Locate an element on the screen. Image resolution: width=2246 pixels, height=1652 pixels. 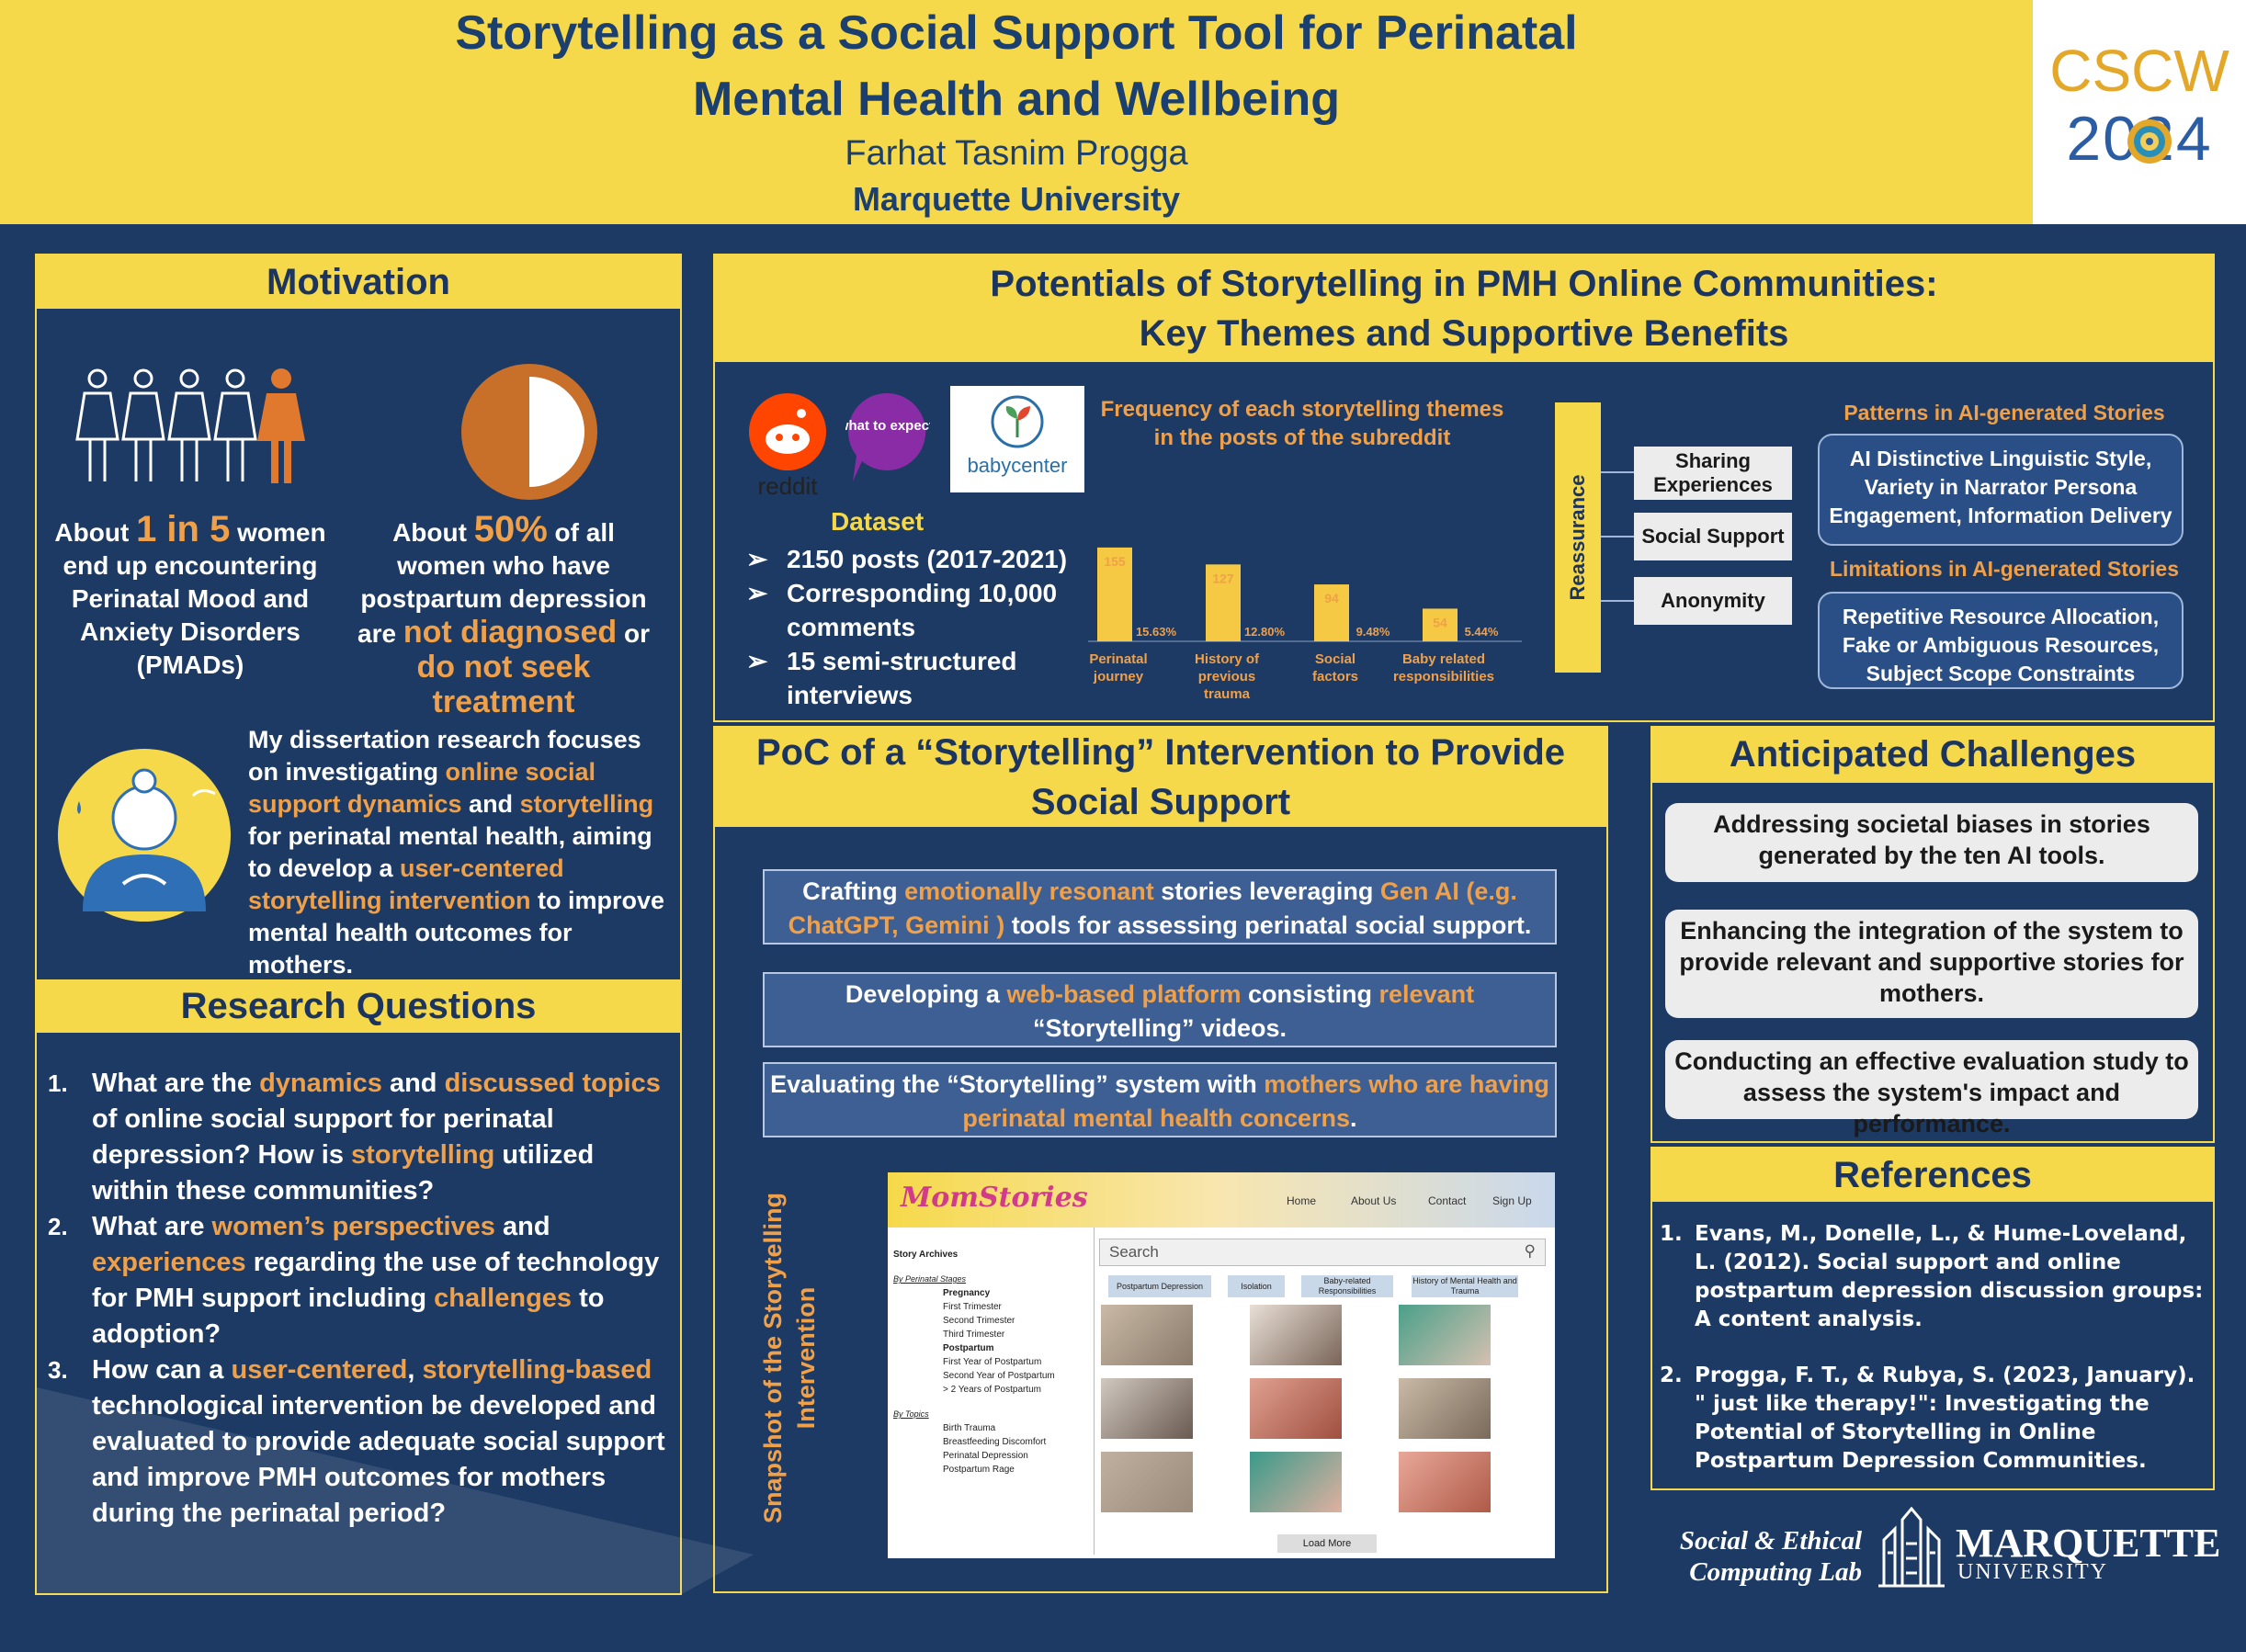
snap-stage-item: First Trimester is located at coordinates (972, 1307).